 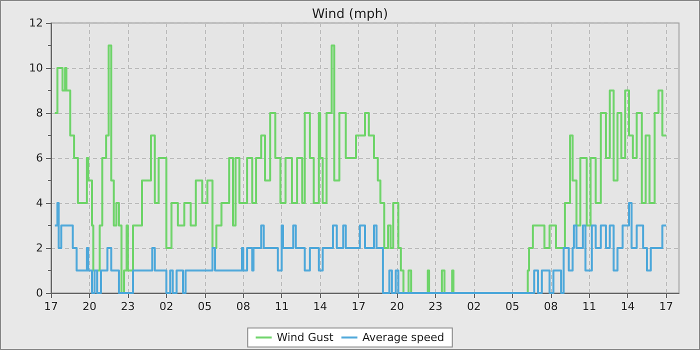 I want to click on chart-title: Wind (mph), so click(x=350, y=14).